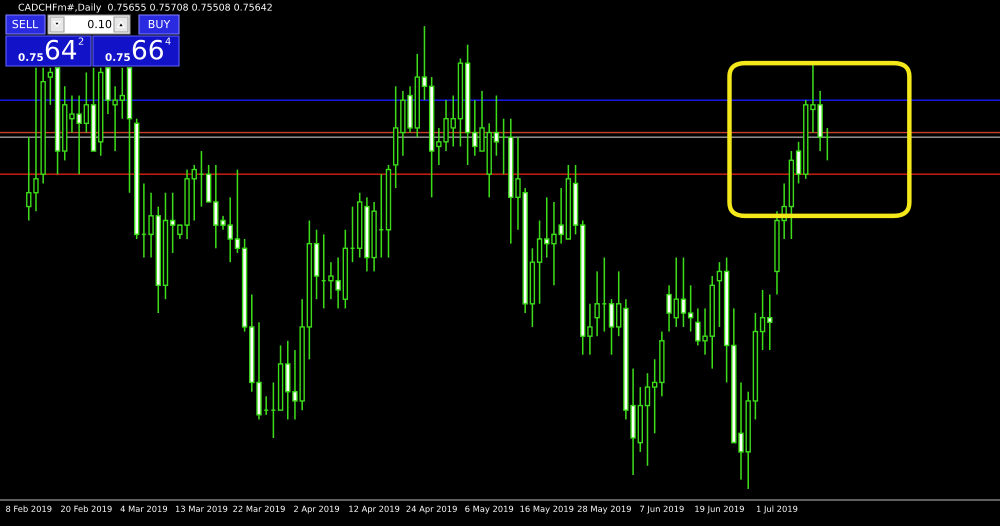  Describe the element at coordinates (86, 509) in the screenshot. I see `x-tick-label: 20 Feb 2019` at that location.